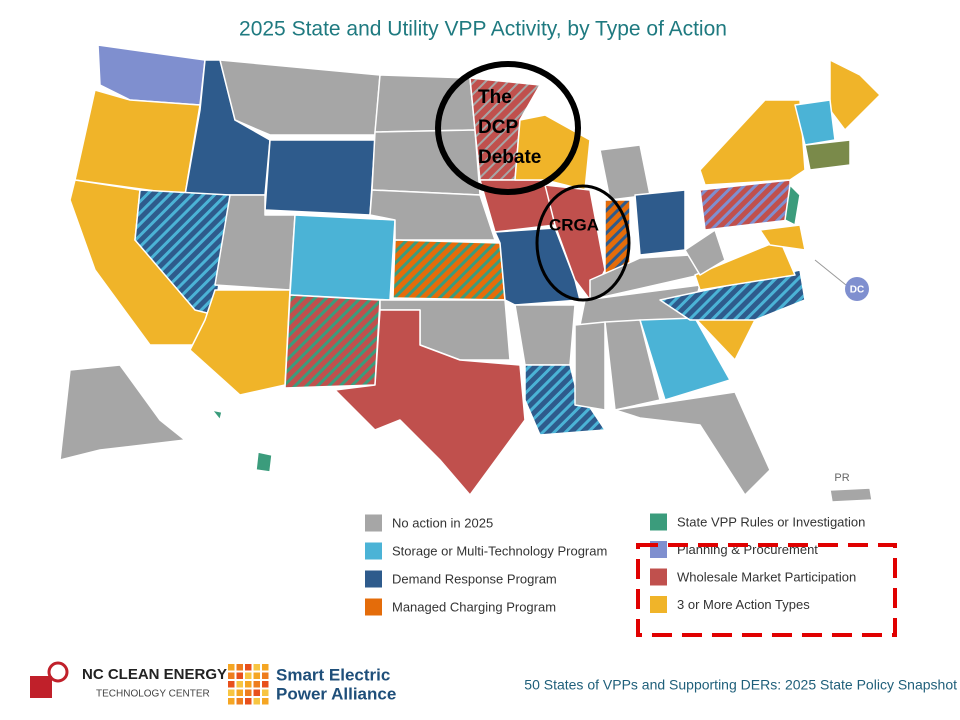 The height and width of the screenshot is (720, 960). What do you see at coordinates (574, 224) in the screenshot?
I see `crga-annotation: CRGA` at bounding box center [574, 224].